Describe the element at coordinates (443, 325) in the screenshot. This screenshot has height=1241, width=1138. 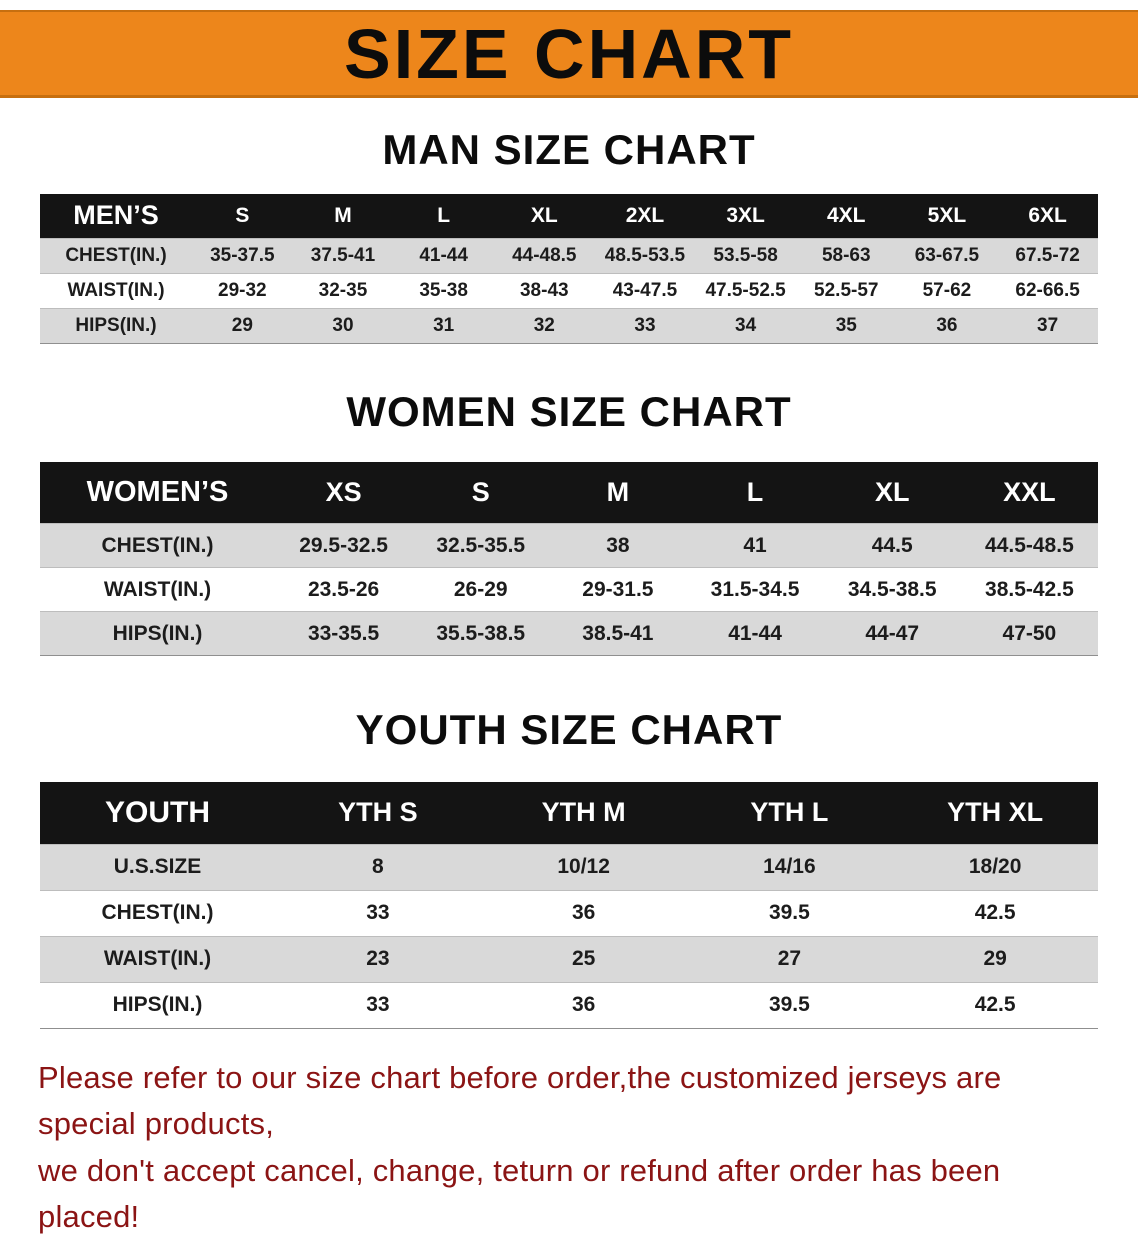
I see `table-cell: 31` at that location.